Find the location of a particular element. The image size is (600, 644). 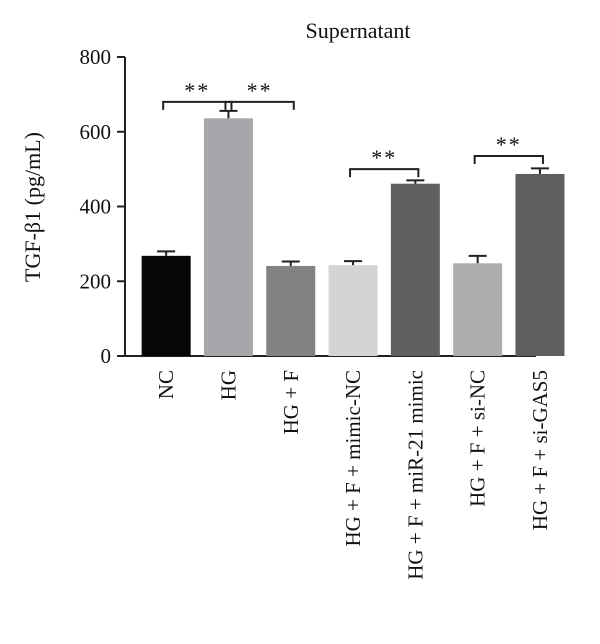

chart-title: Supernatant is located at coordinates (357, 30).